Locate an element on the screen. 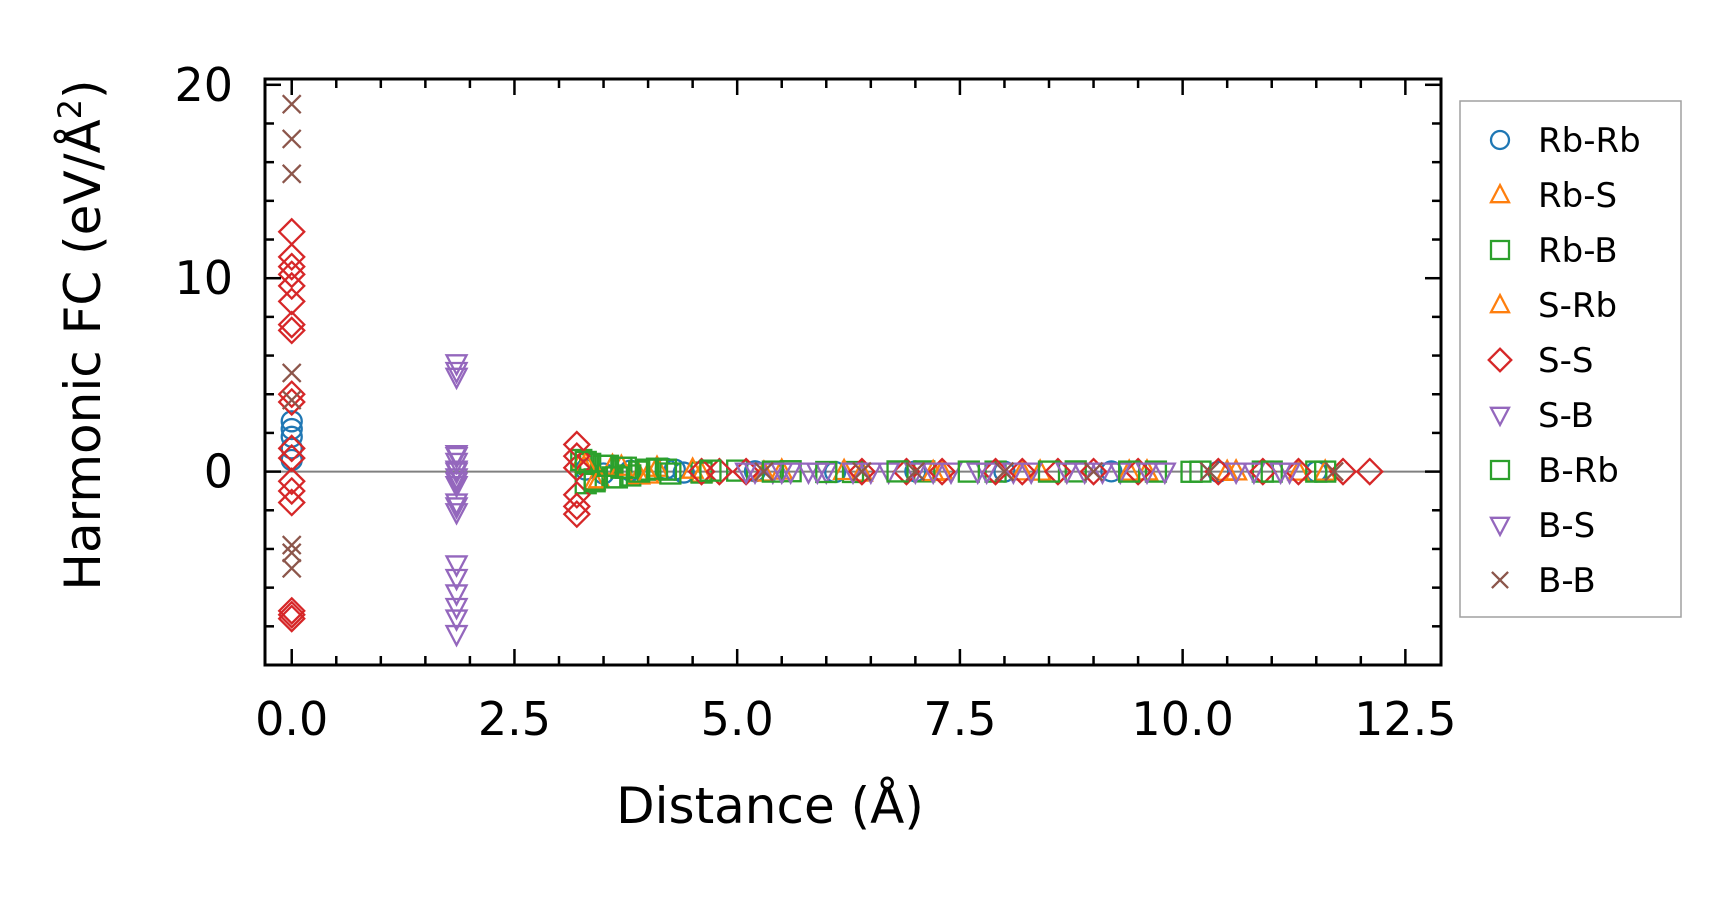 The width and height of the screenshot is (1723, 902). x-axis-title: Distance (Å) is located at coordinates (770, 806).